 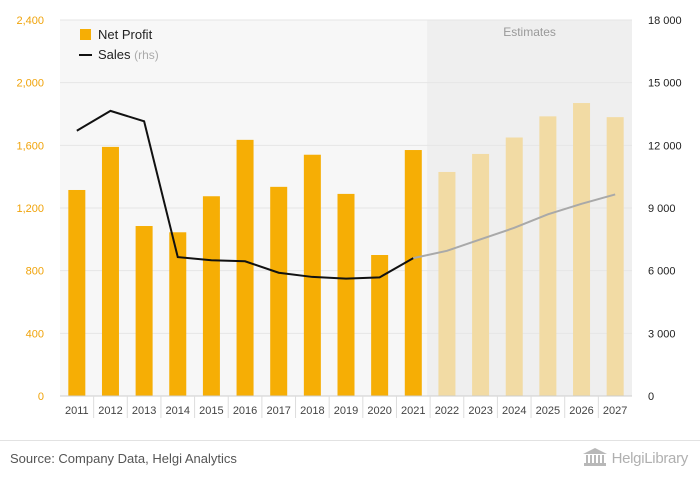 I want to click on sales-line-estimate, so click(x=514, y=226).